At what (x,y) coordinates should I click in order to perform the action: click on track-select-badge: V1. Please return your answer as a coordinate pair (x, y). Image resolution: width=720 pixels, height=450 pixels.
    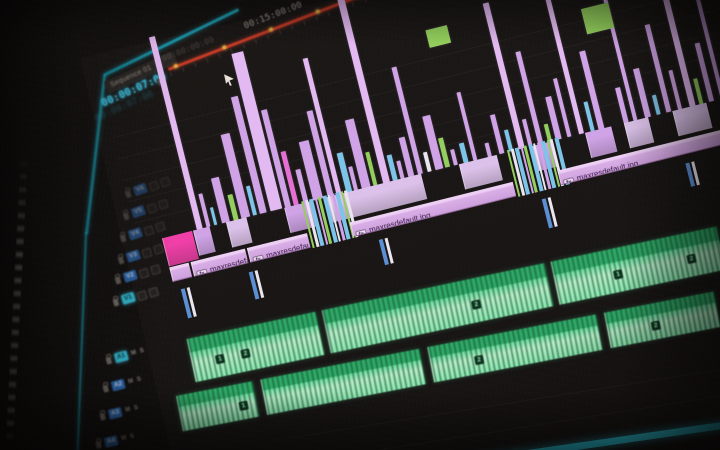
    Looking at the image, I should click on (128, 298).